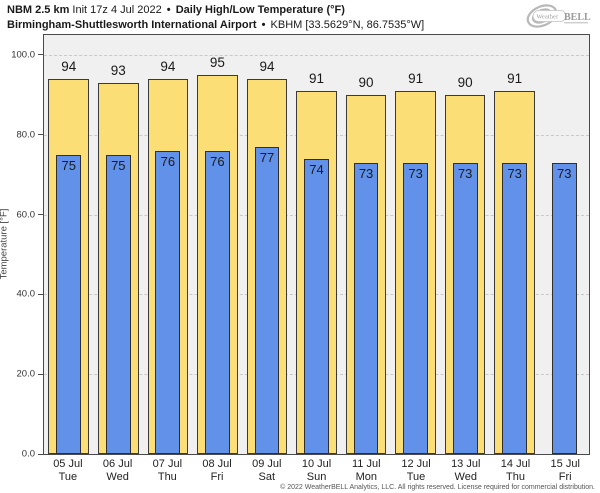 This screenshot has width=600, height=493. What do you see at coordinates (118, 70) in the screenshot?
I see `high-temp-value: 93` at bounding box center [118, 70].